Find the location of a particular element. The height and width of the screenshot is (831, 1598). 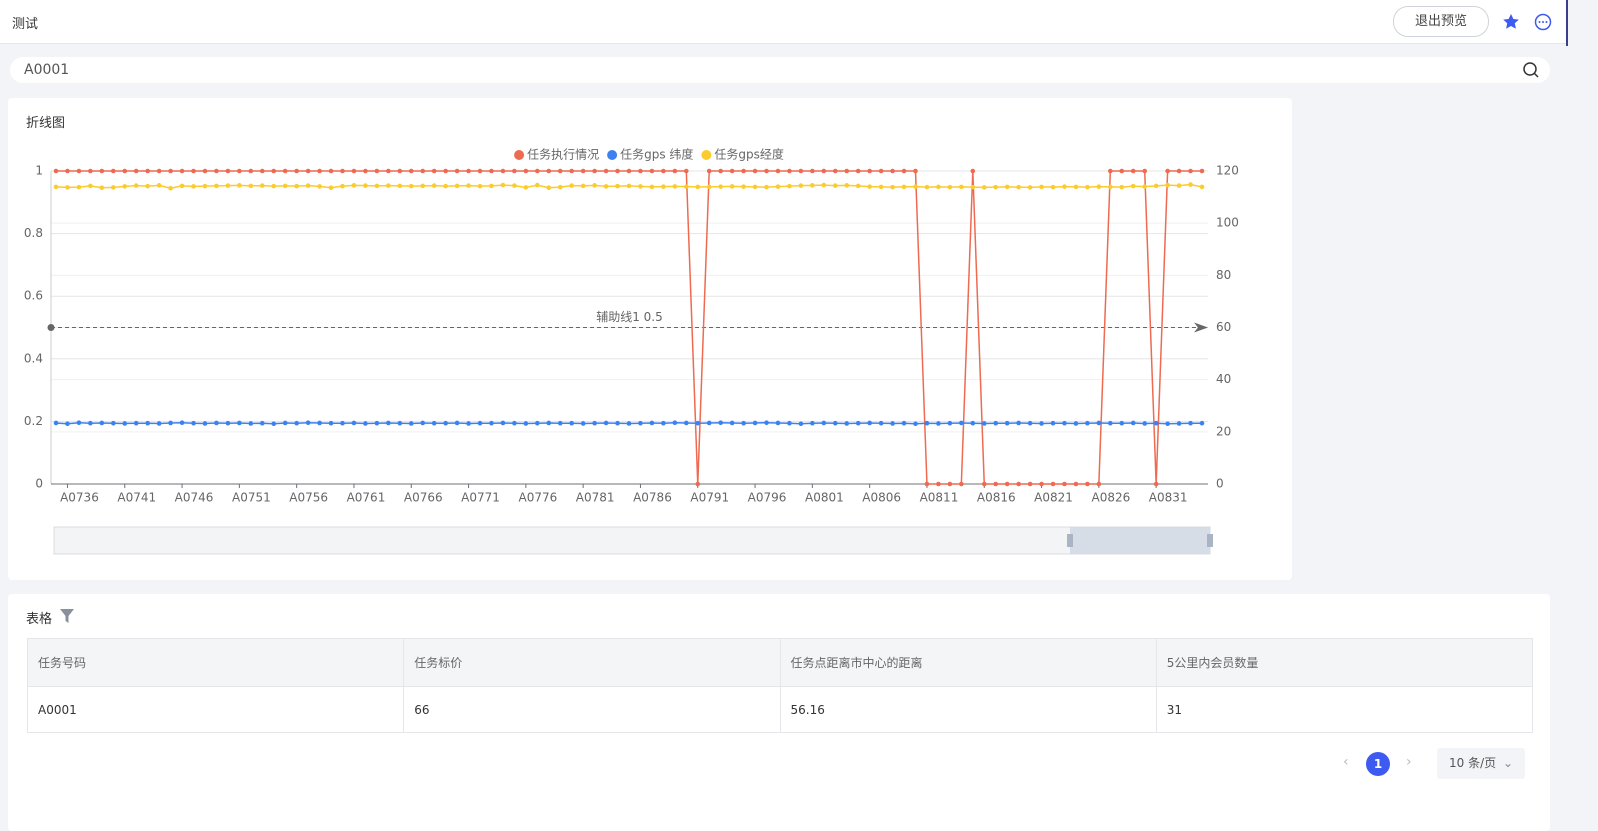

table-cell: A0001 is located at coordinates (215, 709).